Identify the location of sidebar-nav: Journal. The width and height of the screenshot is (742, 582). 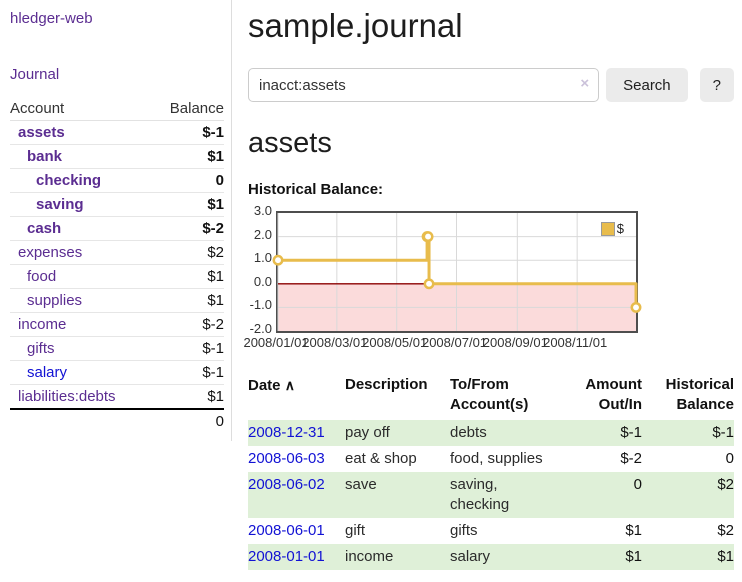
(117, 74).